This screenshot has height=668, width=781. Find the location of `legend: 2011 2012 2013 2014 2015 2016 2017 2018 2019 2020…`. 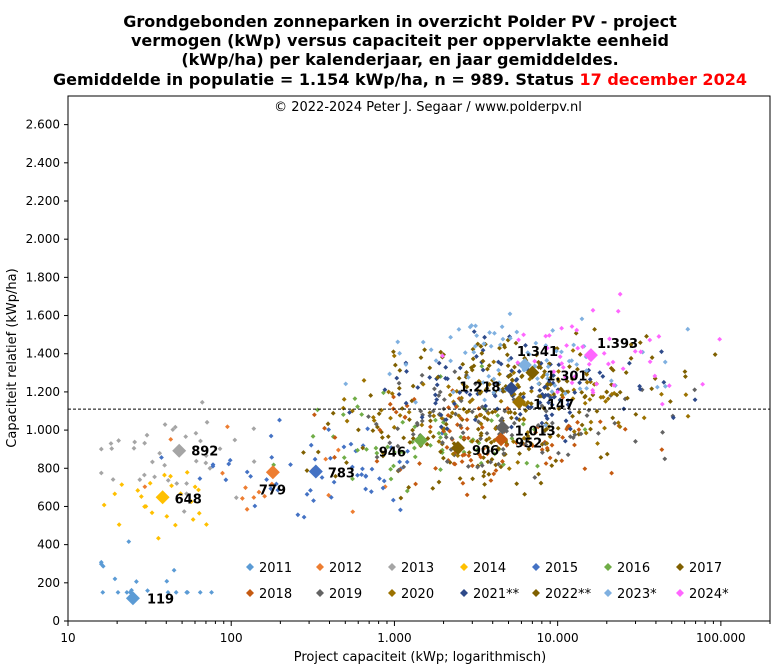

legend: 2011 2012 2013 2014 2015 2016 2017 2018 2019 2020… is located at coordinates (487, 581).